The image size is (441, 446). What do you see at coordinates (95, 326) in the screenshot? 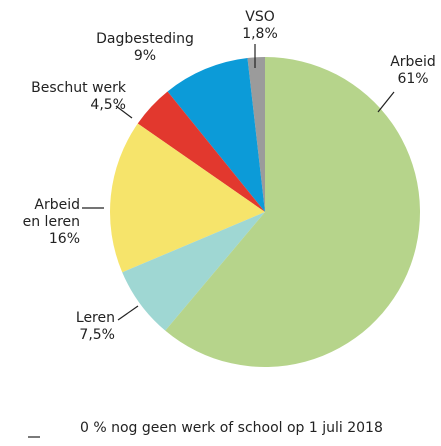
I see `slice-label: Leren 7,5%` at bounding box center [95, 326].